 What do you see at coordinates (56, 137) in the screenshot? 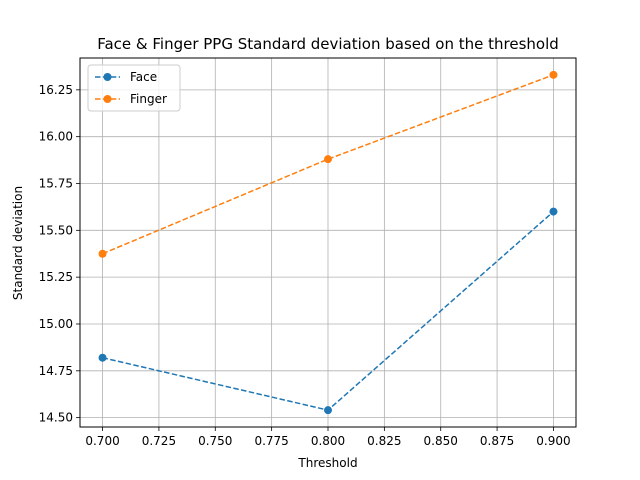
I see `y-tick-label: 16.00` at bounding box center [56, 137].